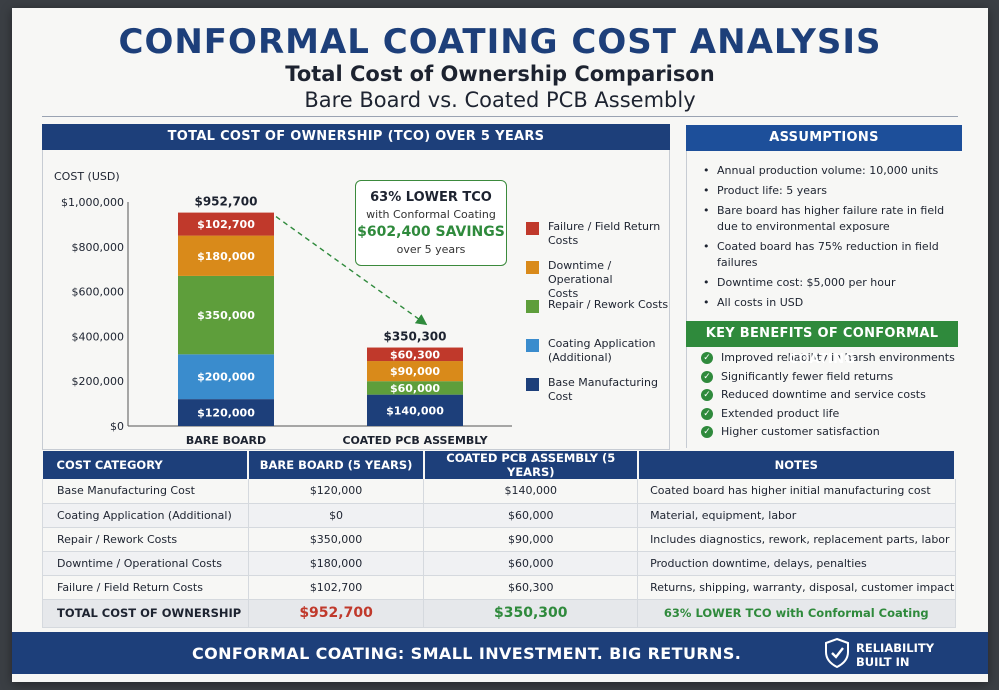  I want to click on bar-data-label: $140,000, so click(415, 410).